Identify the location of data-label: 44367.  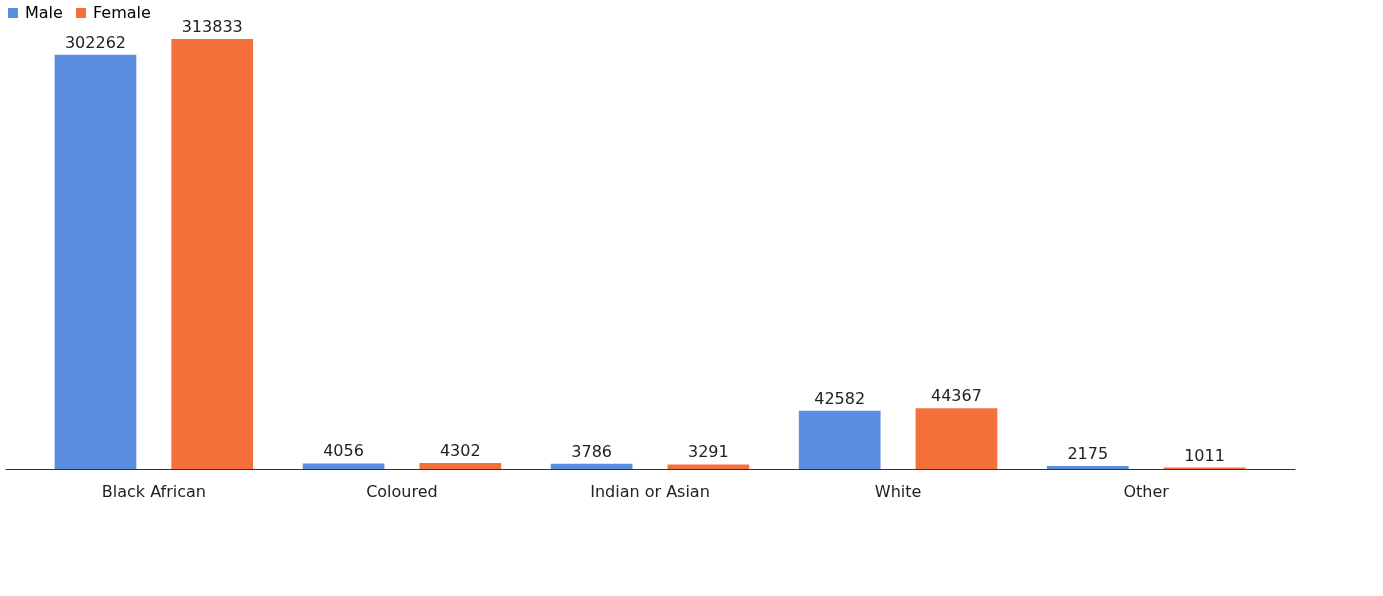
(956, 396).